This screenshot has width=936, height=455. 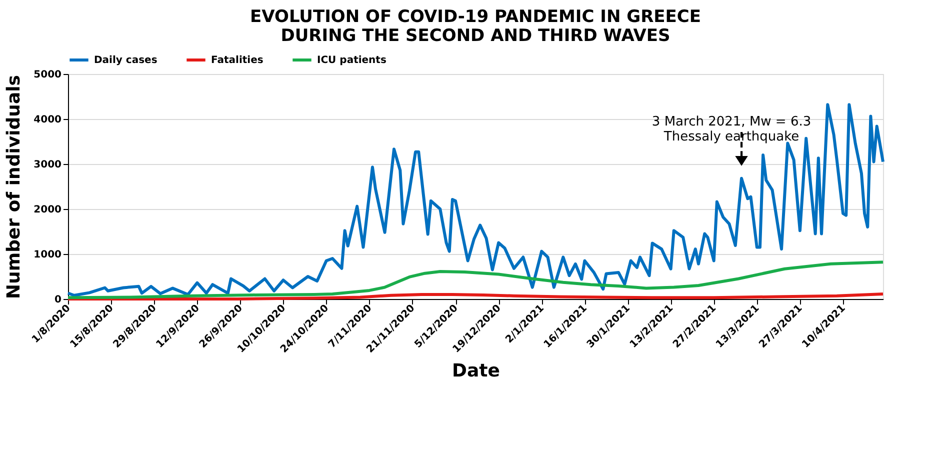 What do you see at coordinates (476, 371) in the screenshot?
I see `x-axis-title: Date` at bounding box center [476, 371].